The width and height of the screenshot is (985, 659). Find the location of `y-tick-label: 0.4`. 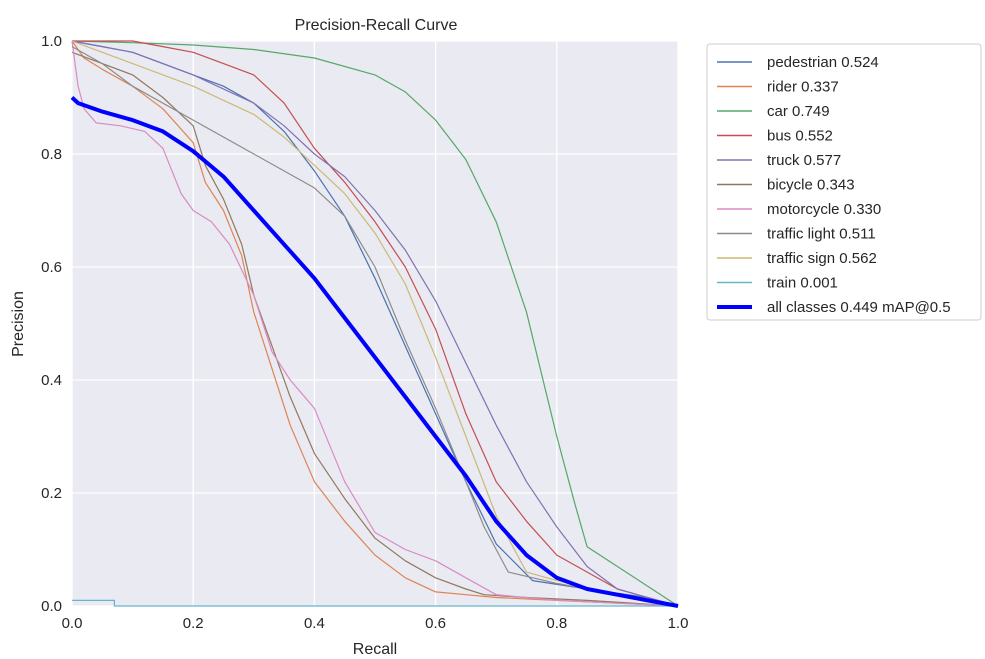

y-tick-label: 0.4 is located at coordinates (51, 380).